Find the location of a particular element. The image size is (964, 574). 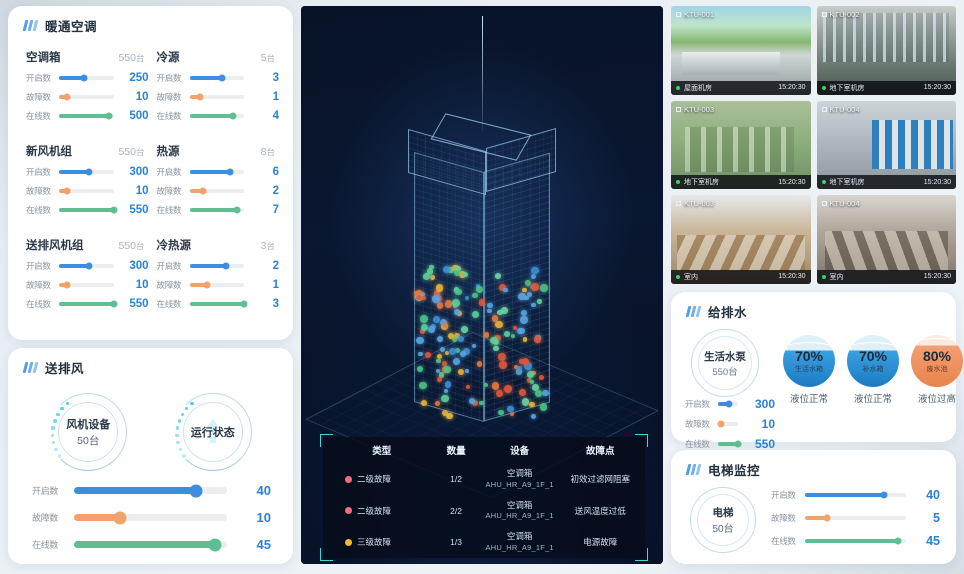

camera-id: KTU-004 is located at coordinates (844, 109).